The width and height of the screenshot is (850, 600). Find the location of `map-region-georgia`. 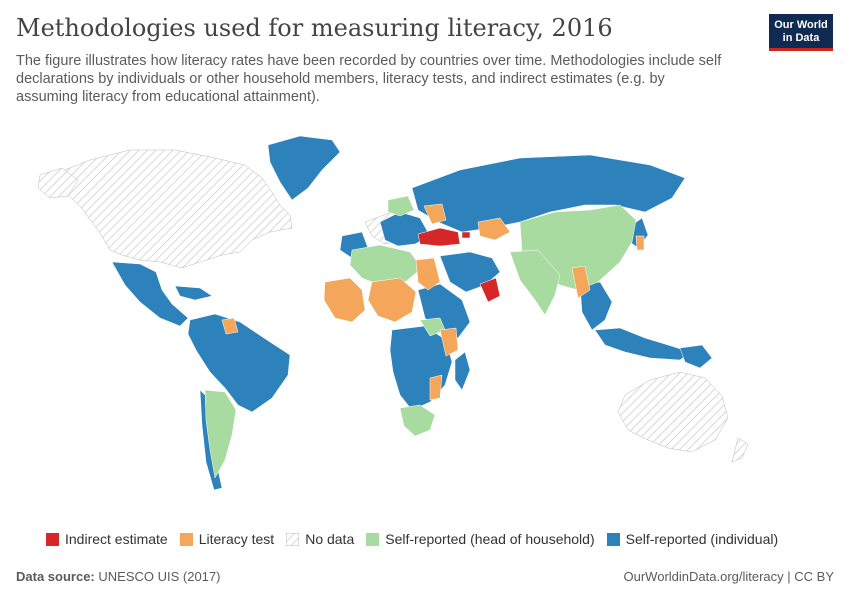

map-region-georgia is located at coordinates (466, 235).